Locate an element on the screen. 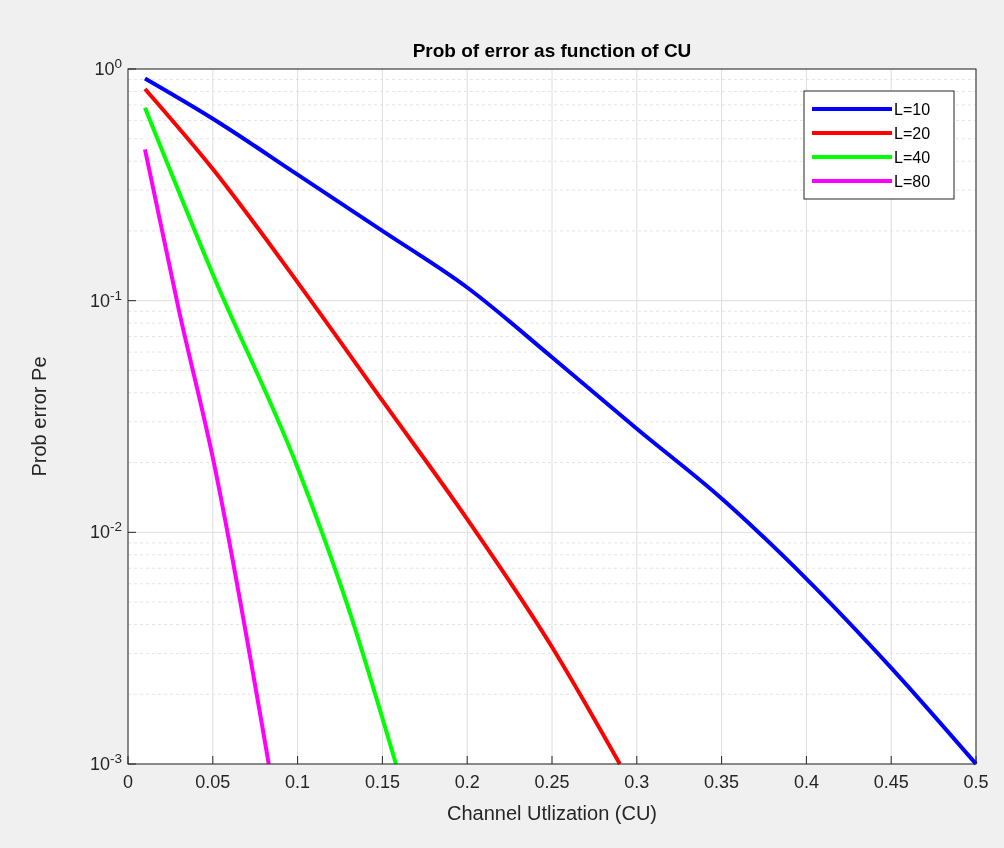 This screenshot has height=848, width=1004. y-tick-label: 10$^{-3}$ is located at coordinates (105, 762).